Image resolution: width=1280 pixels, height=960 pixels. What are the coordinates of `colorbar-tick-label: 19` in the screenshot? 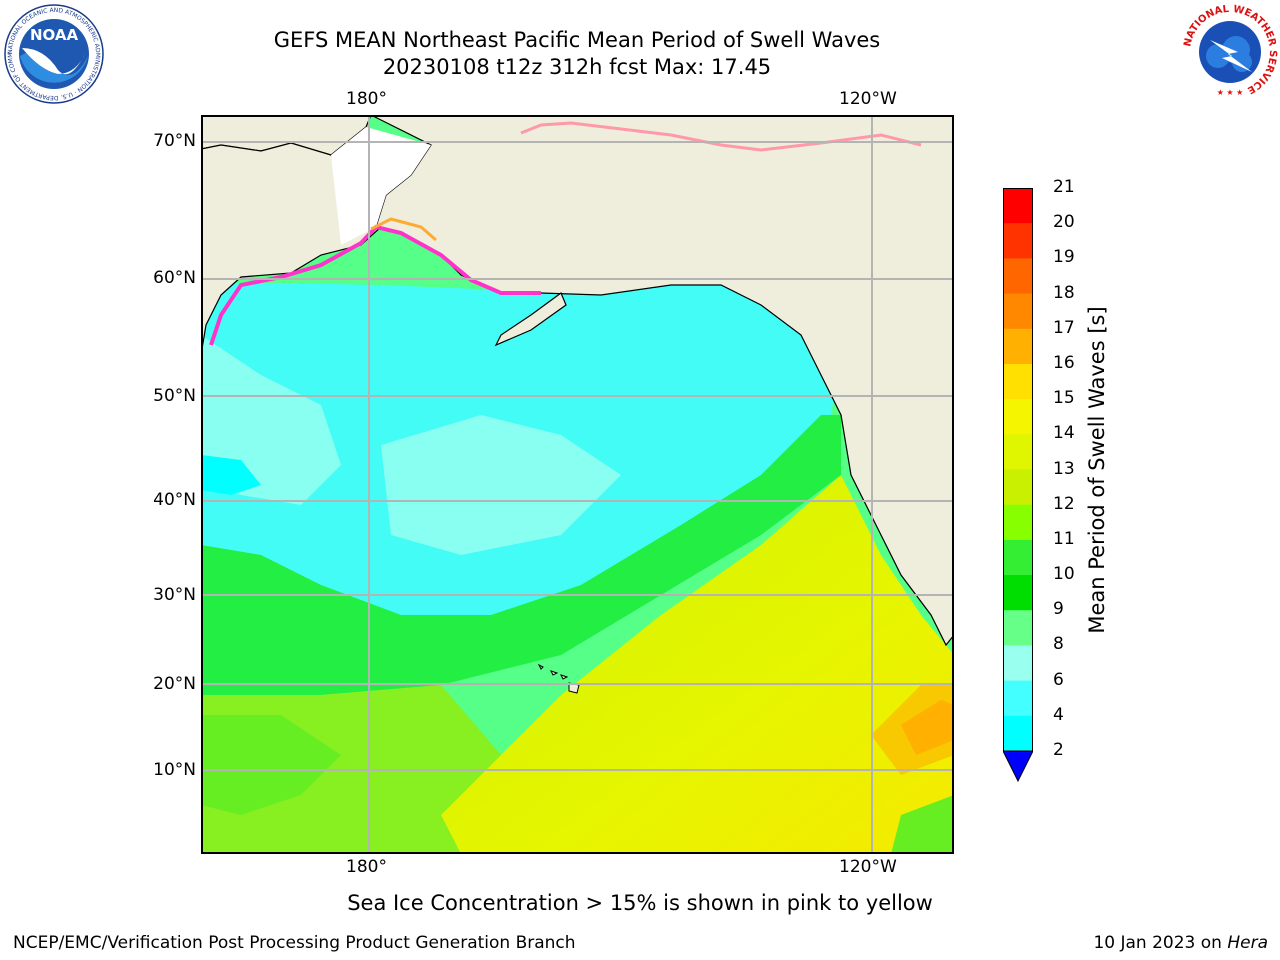 It's located at (1064, 257).